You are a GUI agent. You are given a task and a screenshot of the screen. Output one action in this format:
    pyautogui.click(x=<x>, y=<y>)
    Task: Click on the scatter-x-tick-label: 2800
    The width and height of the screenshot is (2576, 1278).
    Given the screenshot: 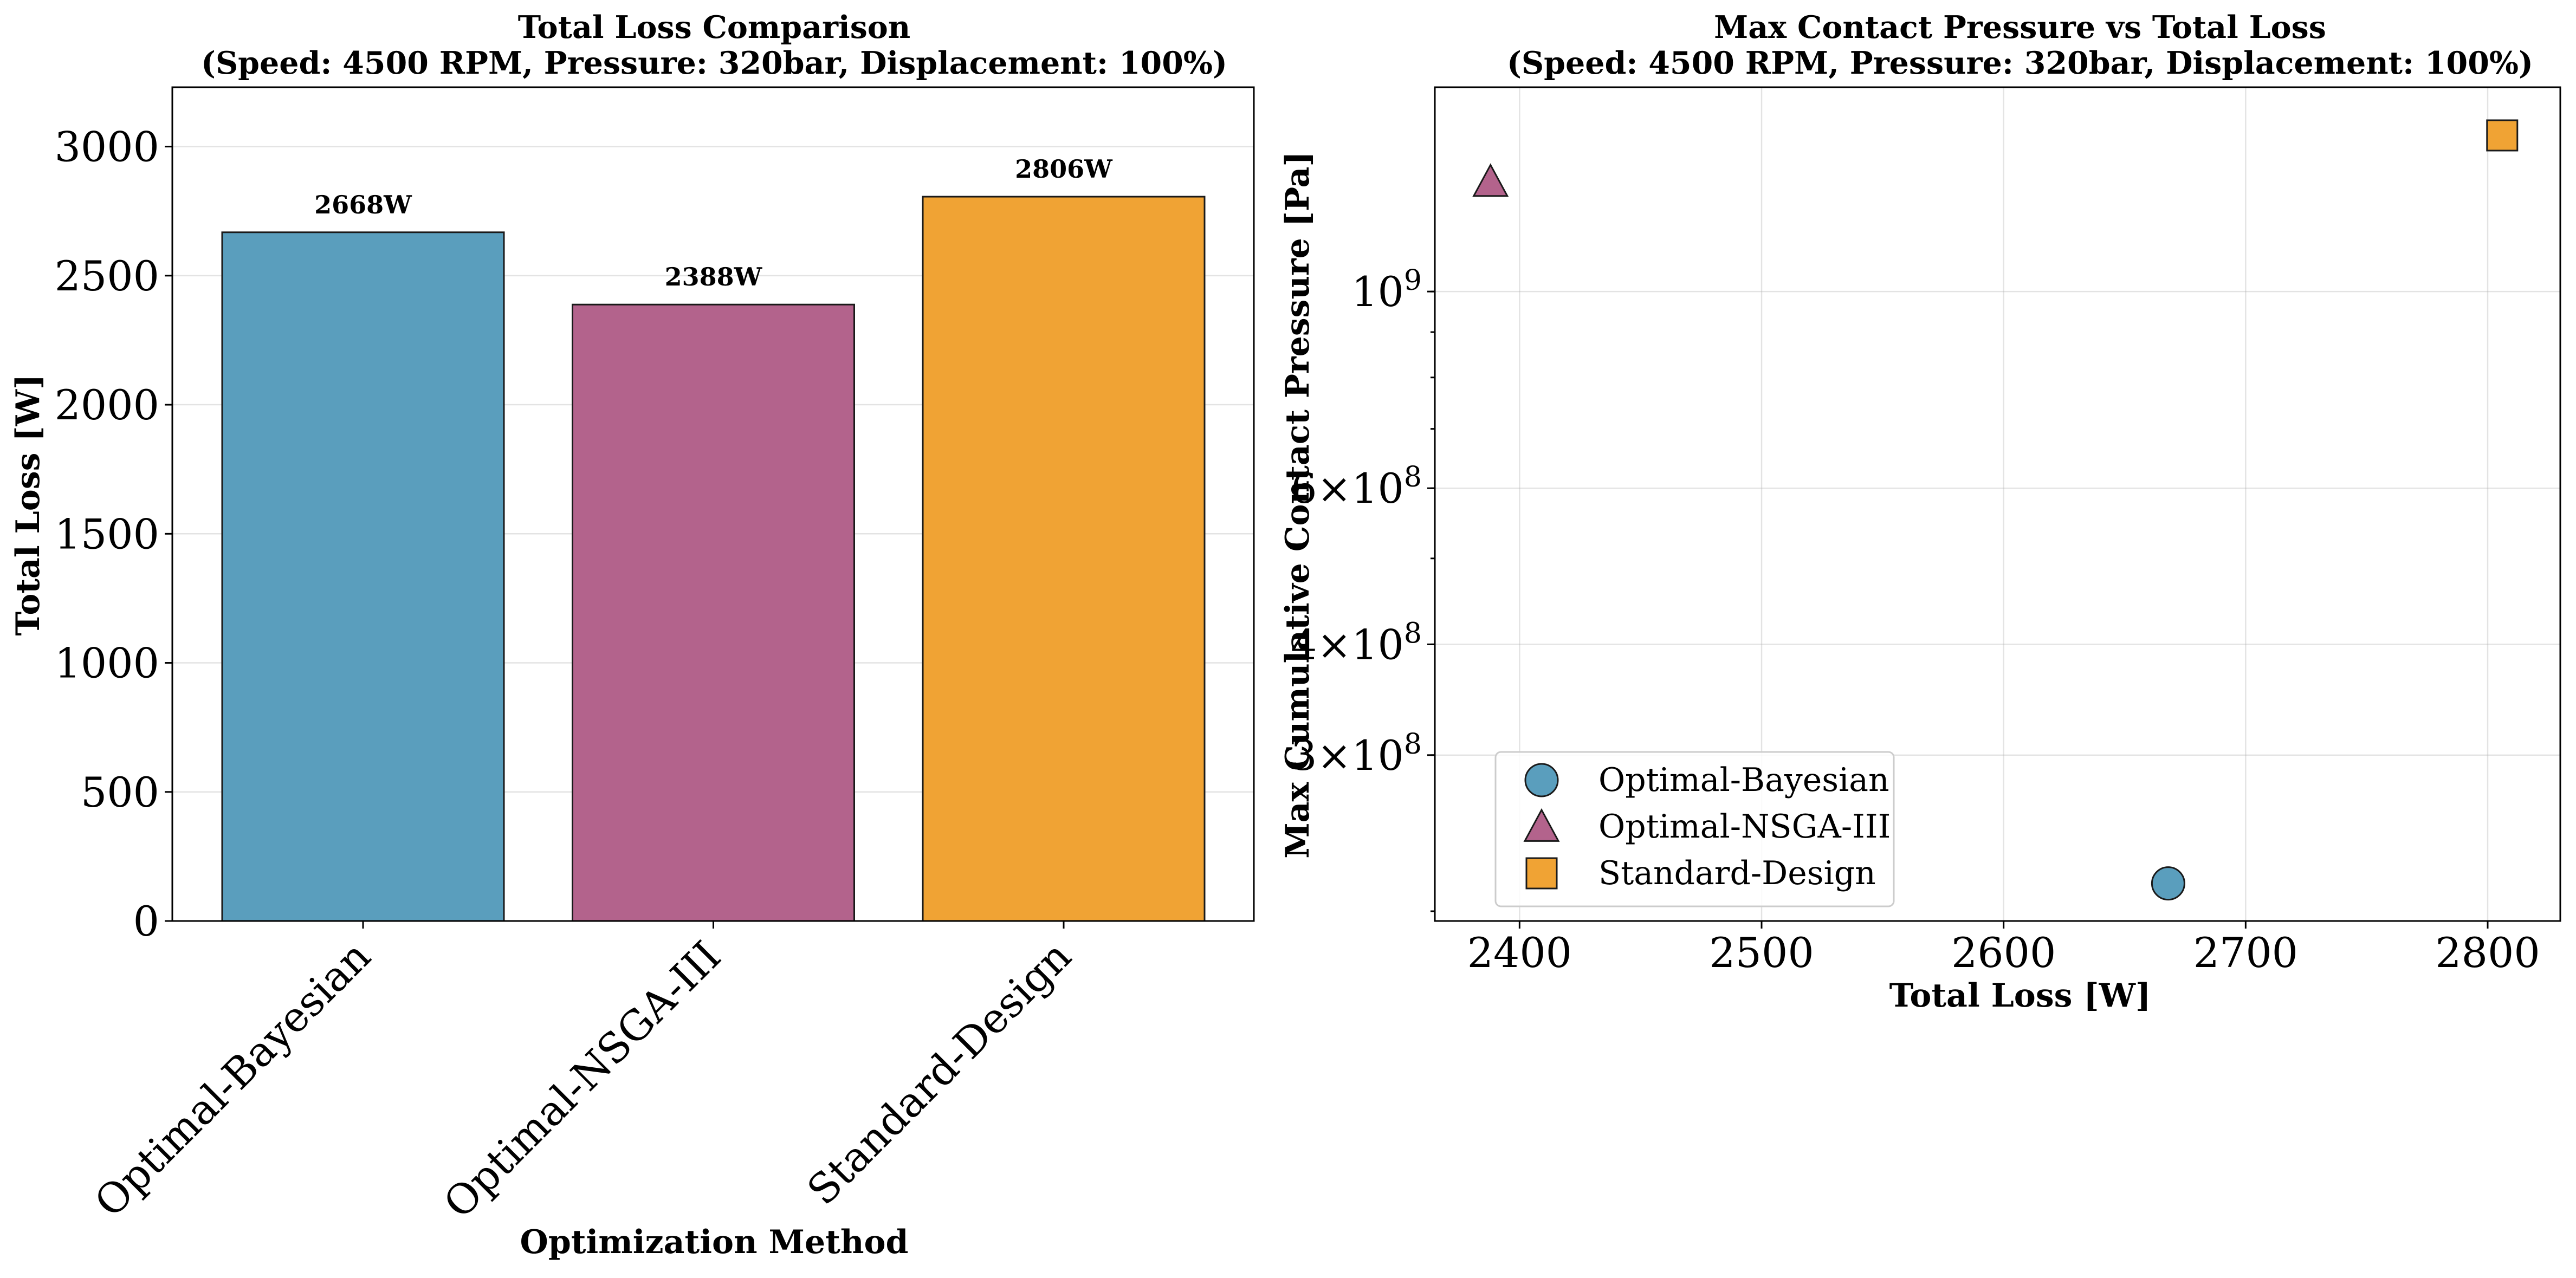 What is the action you would take?
    pyautogui.click(x=2487, y=953)
    